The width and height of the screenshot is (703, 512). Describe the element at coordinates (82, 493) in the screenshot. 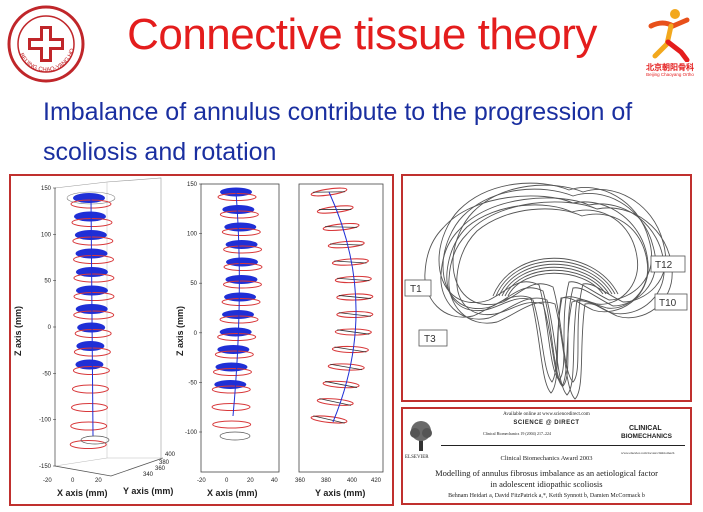

I see `plot-3d-x-label: X axis (mm)` at that location.